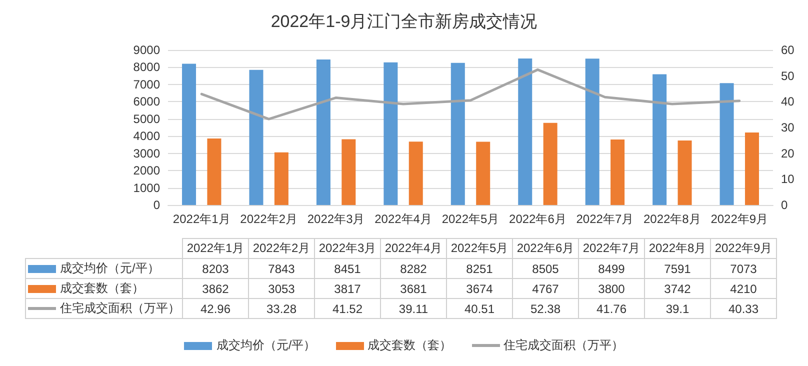 This screenshot has height=366, width=808. Describe the element at coordinates (545, 248) in the screenshot. I see `category-label: 2022年6月` at that location.